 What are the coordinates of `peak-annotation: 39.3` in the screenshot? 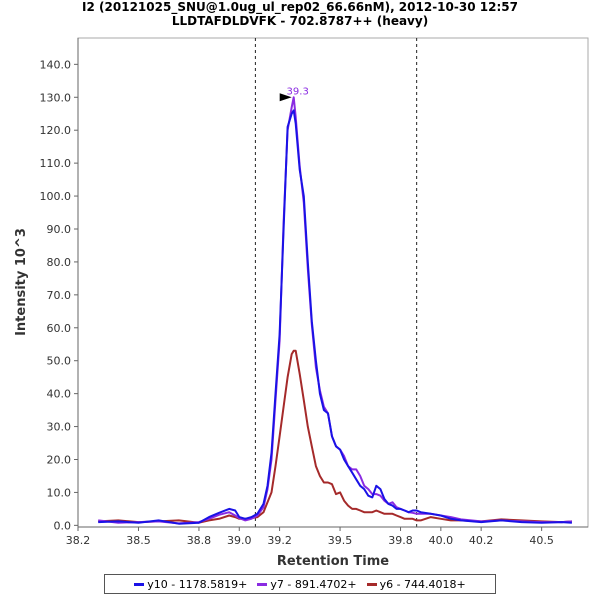 It's located at (294, 94).